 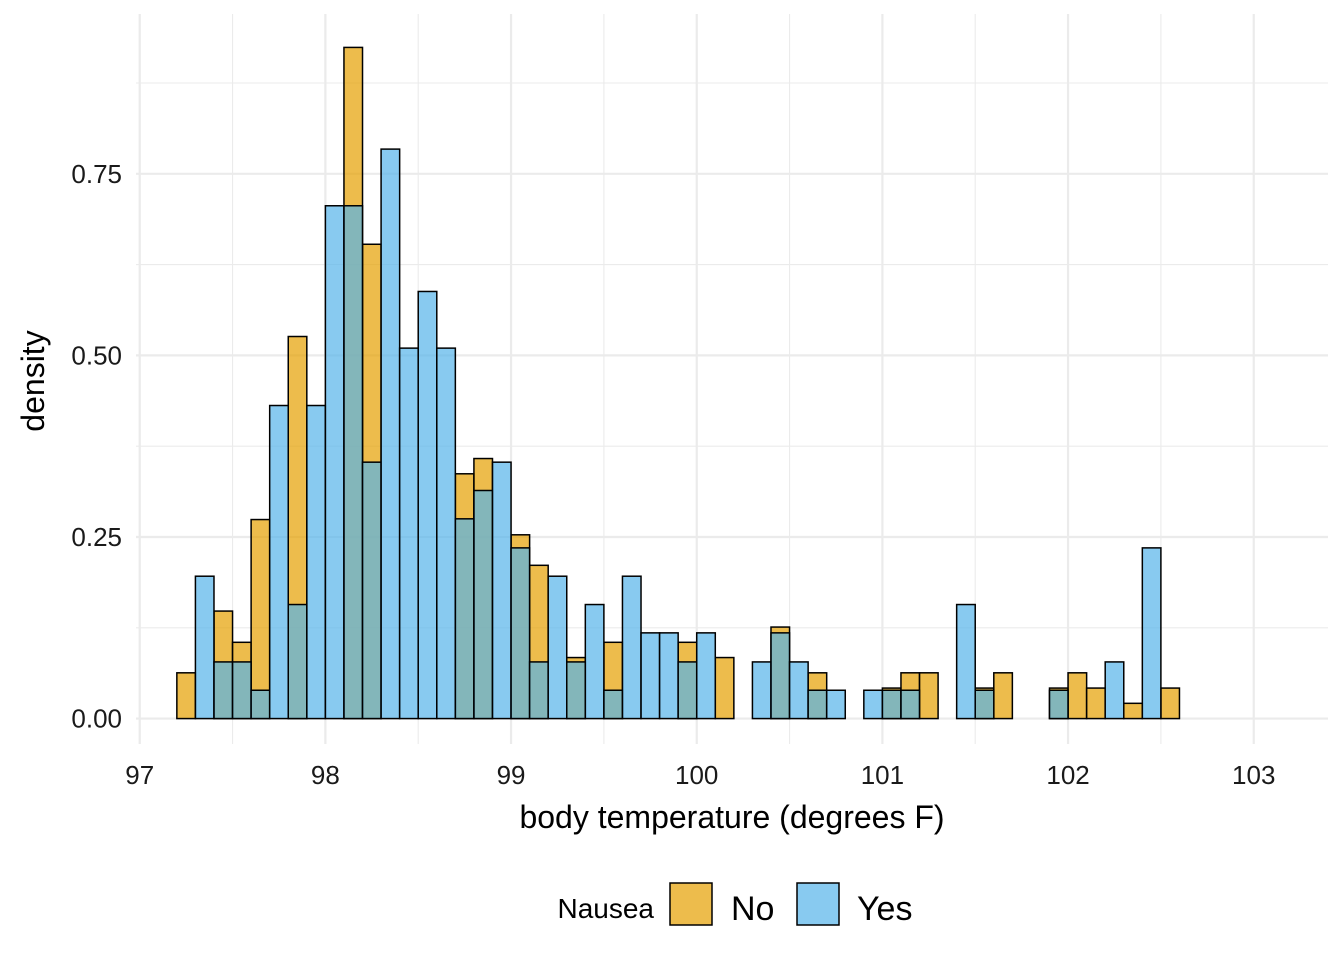 I want to click on x-tick-label: 101, so click(x=882, y=775).